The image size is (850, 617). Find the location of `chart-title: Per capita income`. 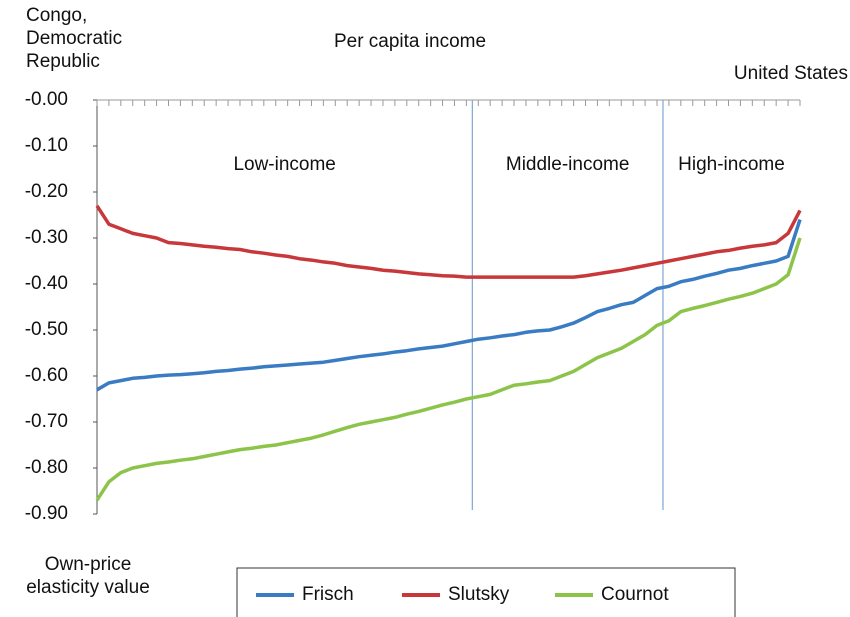

chart-title: Per capita income is located at coordinates (410, 41).